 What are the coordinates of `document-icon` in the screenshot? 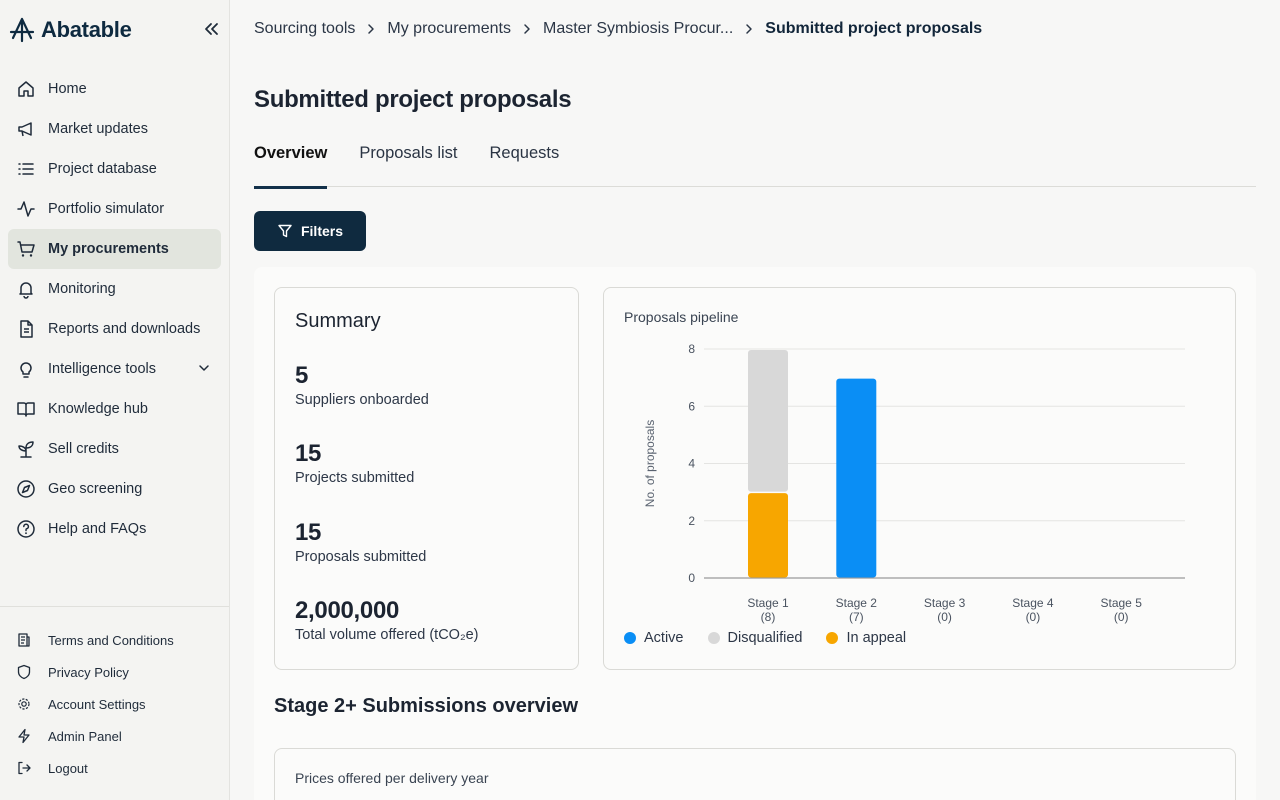 It's located at (26, 329).